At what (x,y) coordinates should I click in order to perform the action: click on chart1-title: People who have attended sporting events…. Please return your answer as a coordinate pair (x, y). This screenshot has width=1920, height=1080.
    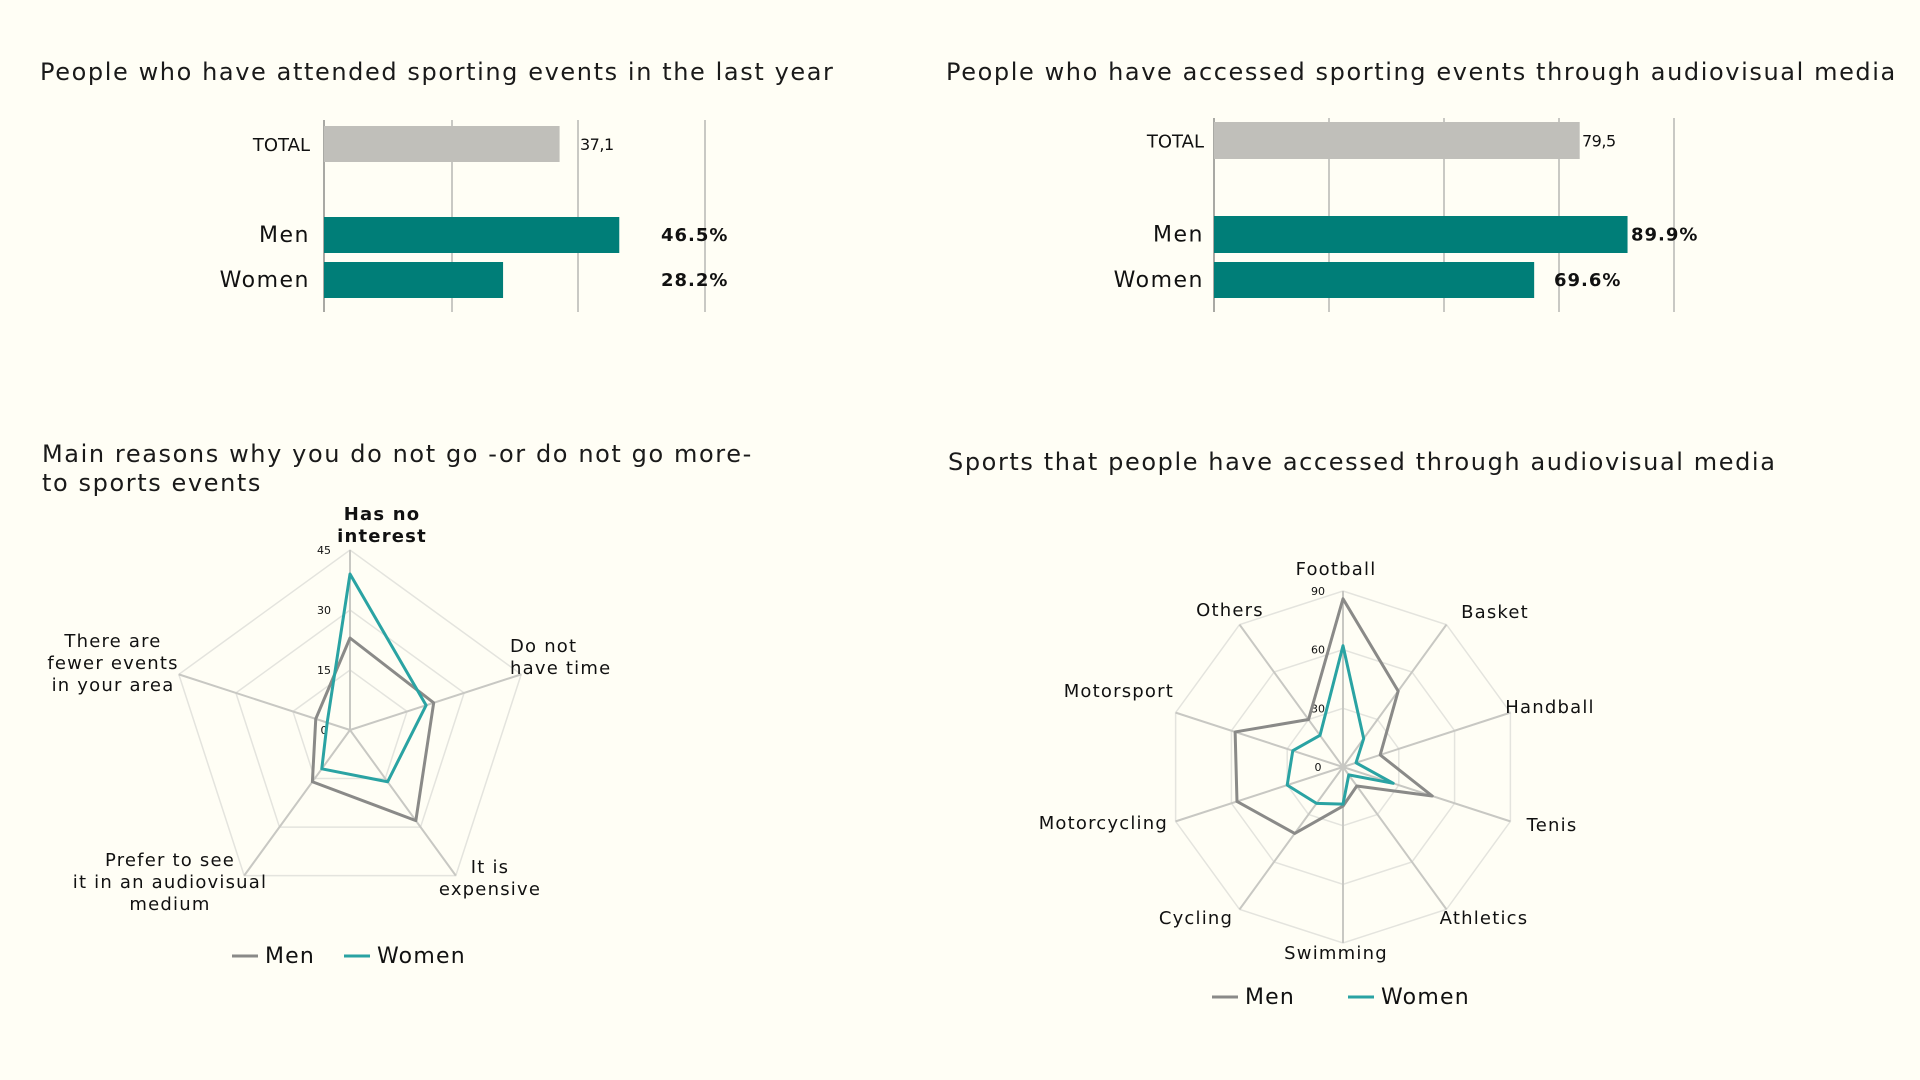
    Looking at the image, I should click on (437, 72).